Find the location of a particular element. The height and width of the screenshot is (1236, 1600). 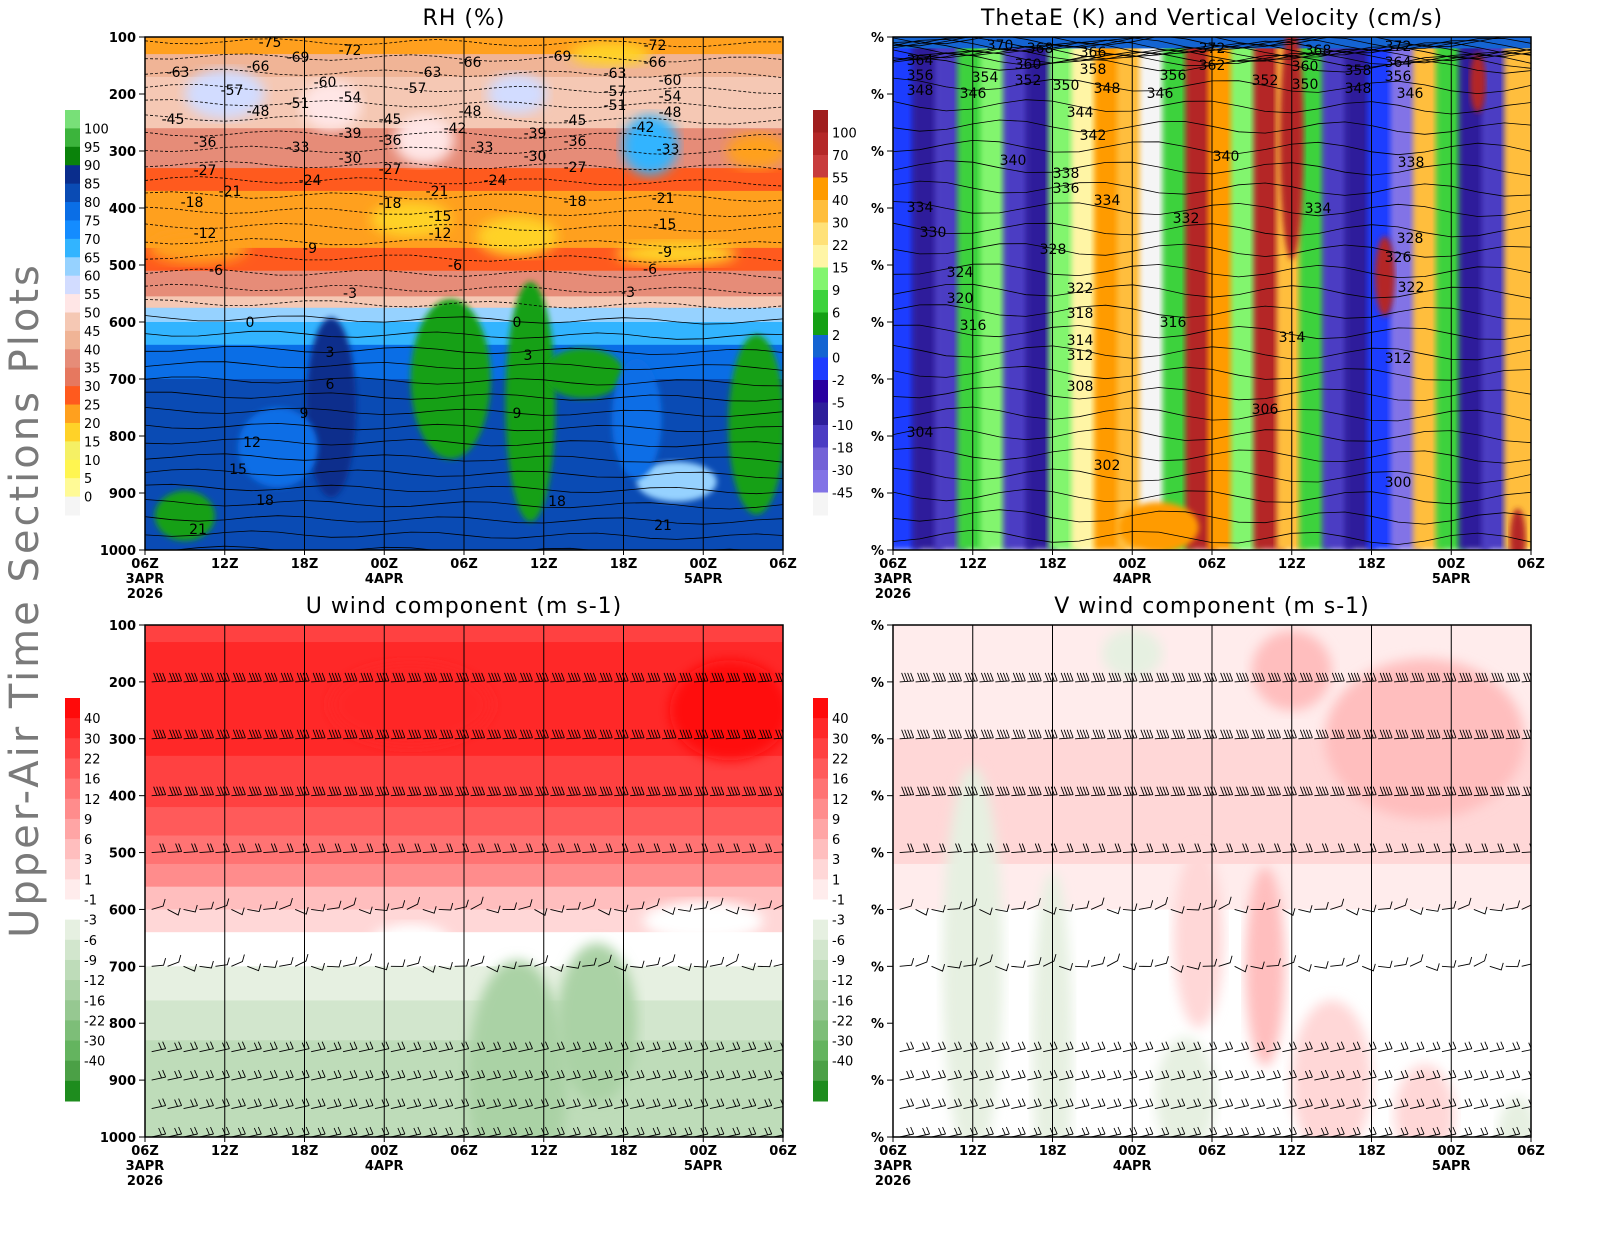

contour-label: 342 is located at coordinates (1093, 136).